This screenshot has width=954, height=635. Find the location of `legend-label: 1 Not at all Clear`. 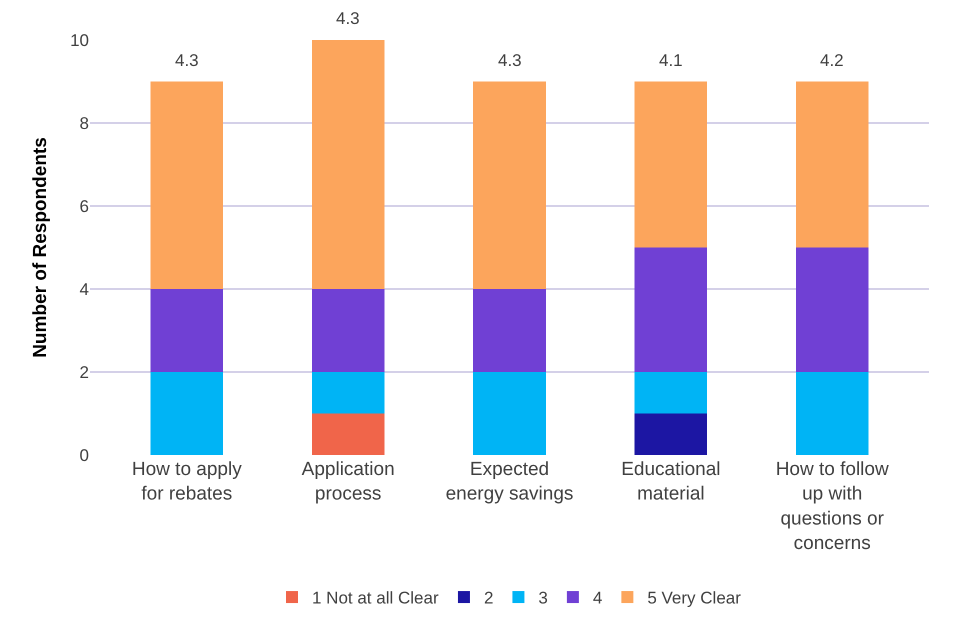

legend-label: 1 Not at all Clear is located at coordinates (375, 598).